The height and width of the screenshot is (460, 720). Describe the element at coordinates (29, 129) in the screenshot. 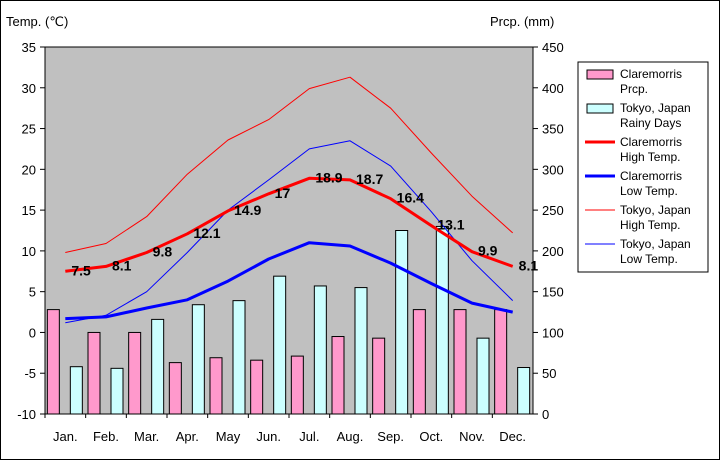

I see `left-tick-label: 25` at that location.